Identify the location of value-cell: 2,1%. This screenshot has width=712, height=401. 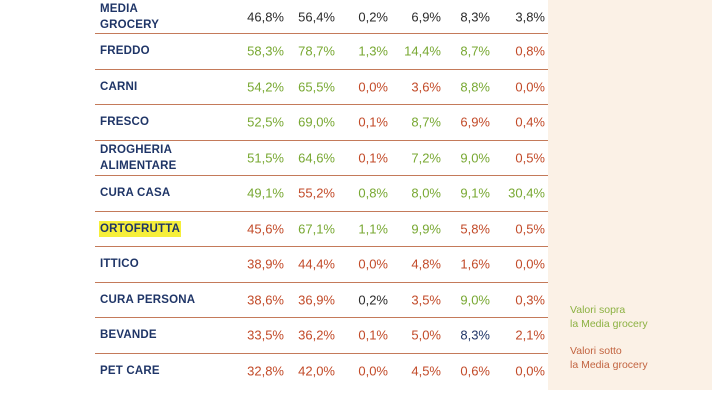
(530, 335).